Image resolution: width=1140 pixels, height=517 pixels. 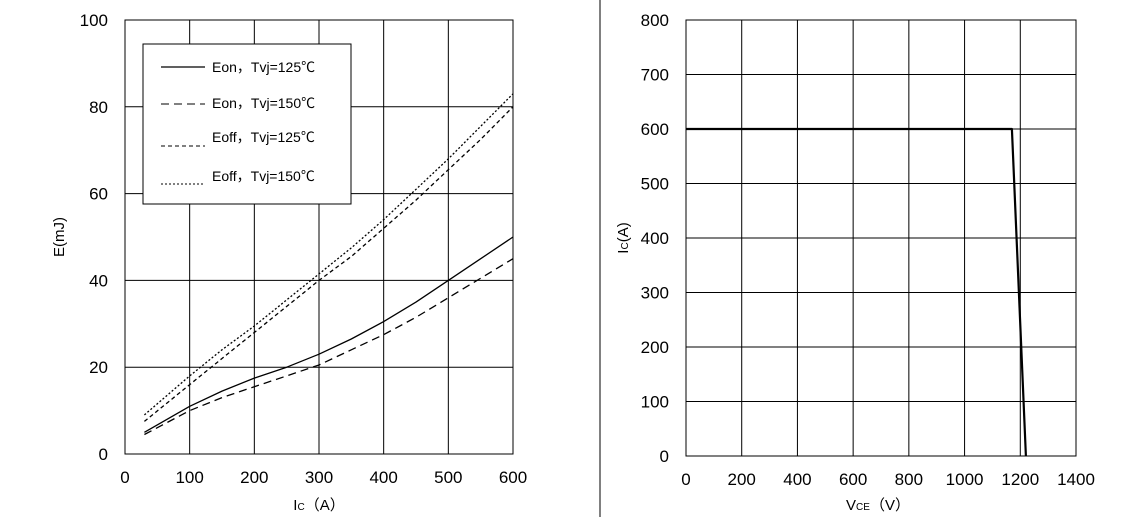 What do you see at coordinates (655, 20) in the screenshot?
I see `y-tick-label: 800` at bounding box center [655, 20].